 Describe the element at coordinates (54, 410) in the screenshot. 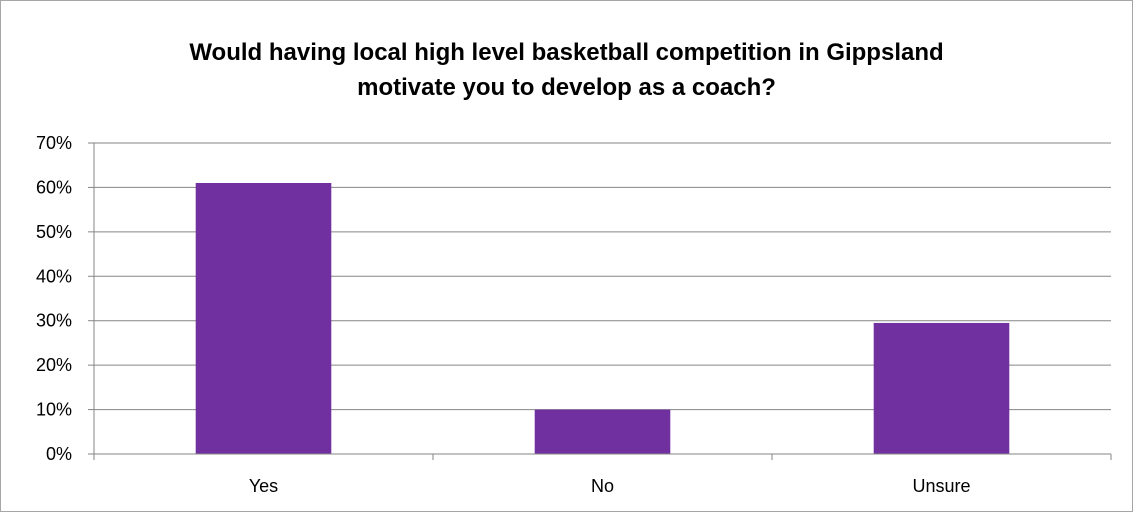

I see `y-tick-label: 10%` at that location.